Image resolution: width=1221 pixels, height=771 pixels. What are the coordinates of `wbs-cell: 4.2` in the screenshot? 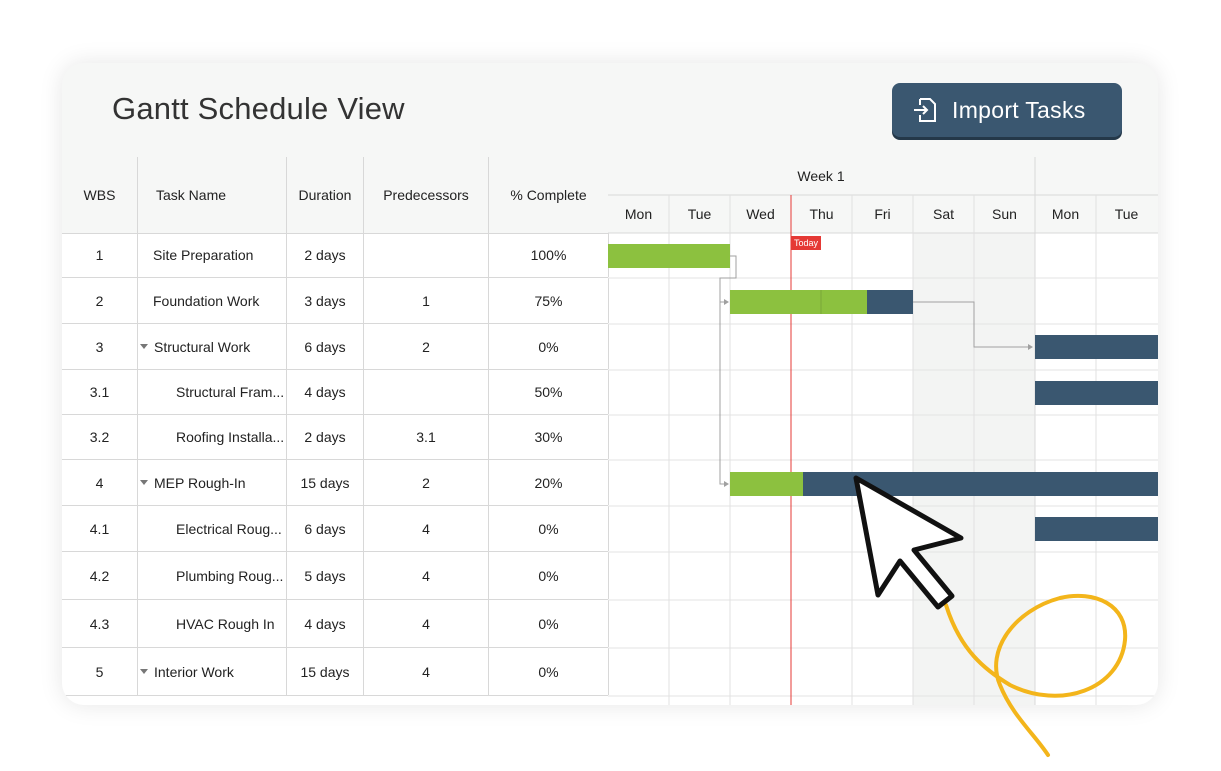 It's located at (100, 575).